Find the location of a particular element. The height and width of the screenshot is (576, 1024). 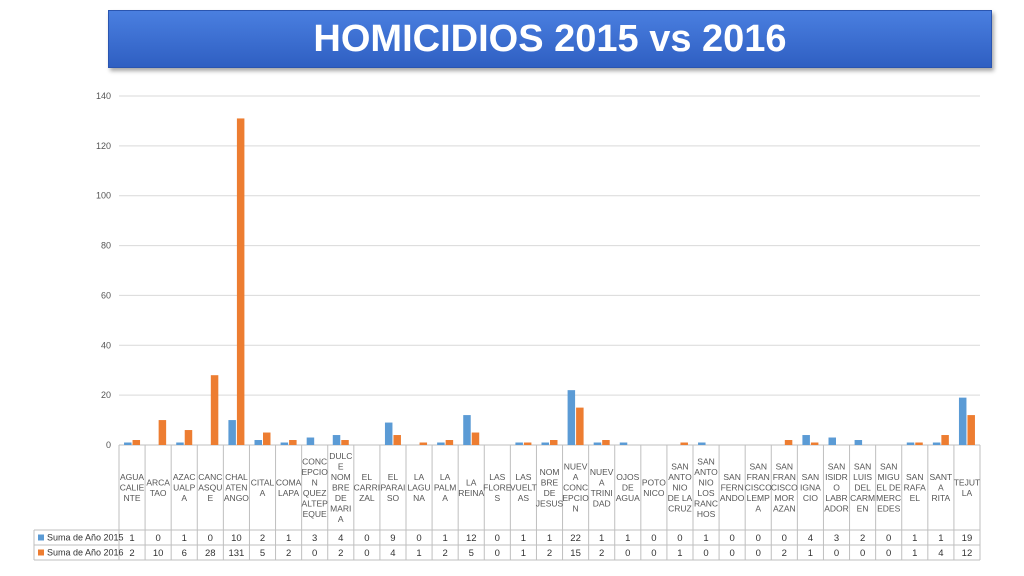

category-label: SAN LUIS DEL CARM EN is located at coordinates (862, 488).